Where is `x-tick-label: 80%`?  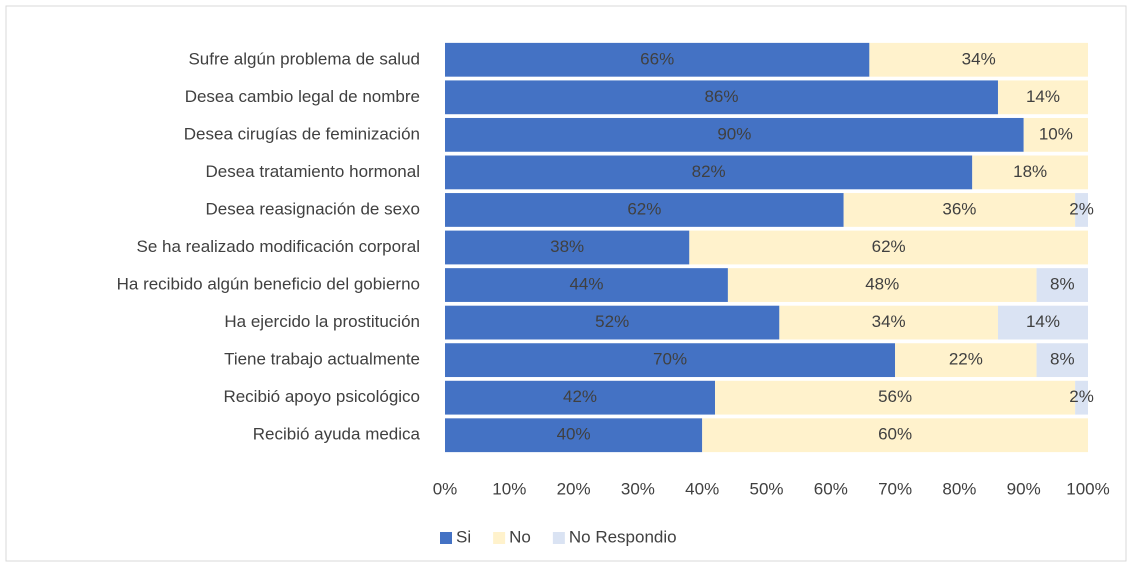
x-tick-label: 80% is located at coordinates (959, 488).